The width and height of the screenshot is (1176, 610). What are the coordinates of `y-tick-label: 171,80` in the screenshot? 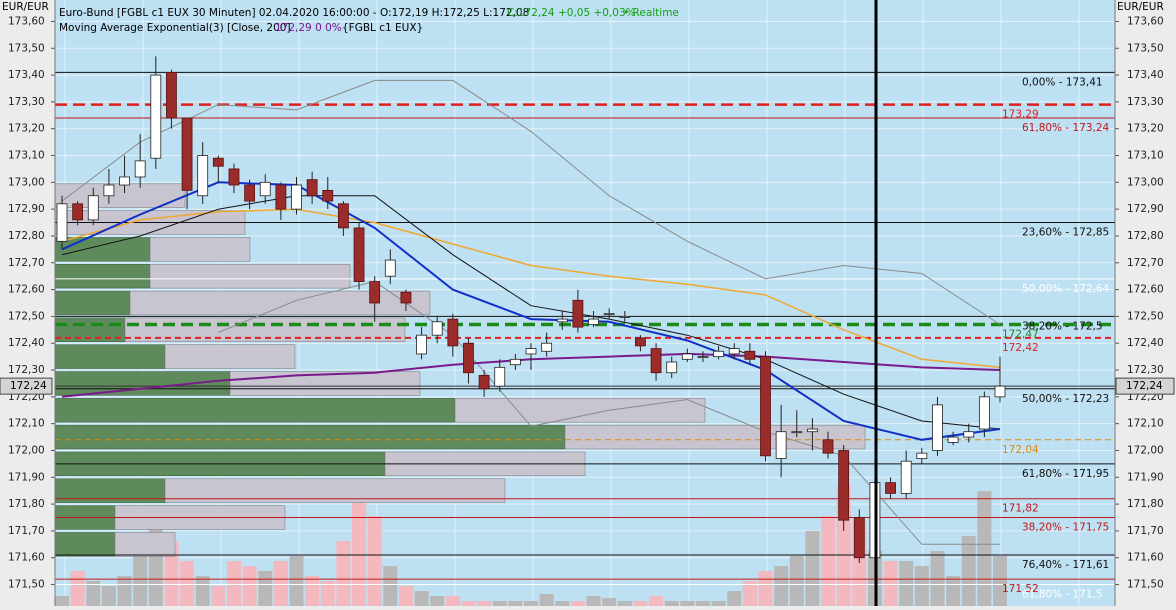 It's located at (26, 504).